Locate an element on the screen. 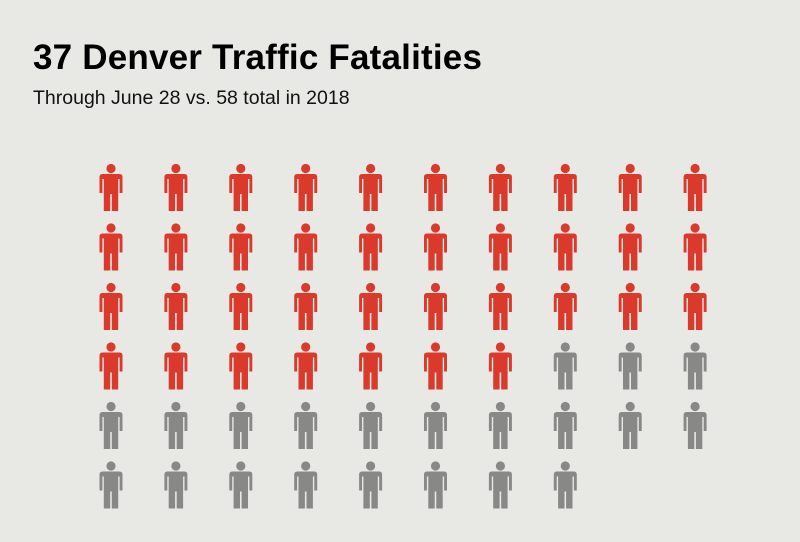 The image size is (800, 542). chart-subtitle: Through June 28 vs. 58 total in 2018 is located at coordinates (191, 98).